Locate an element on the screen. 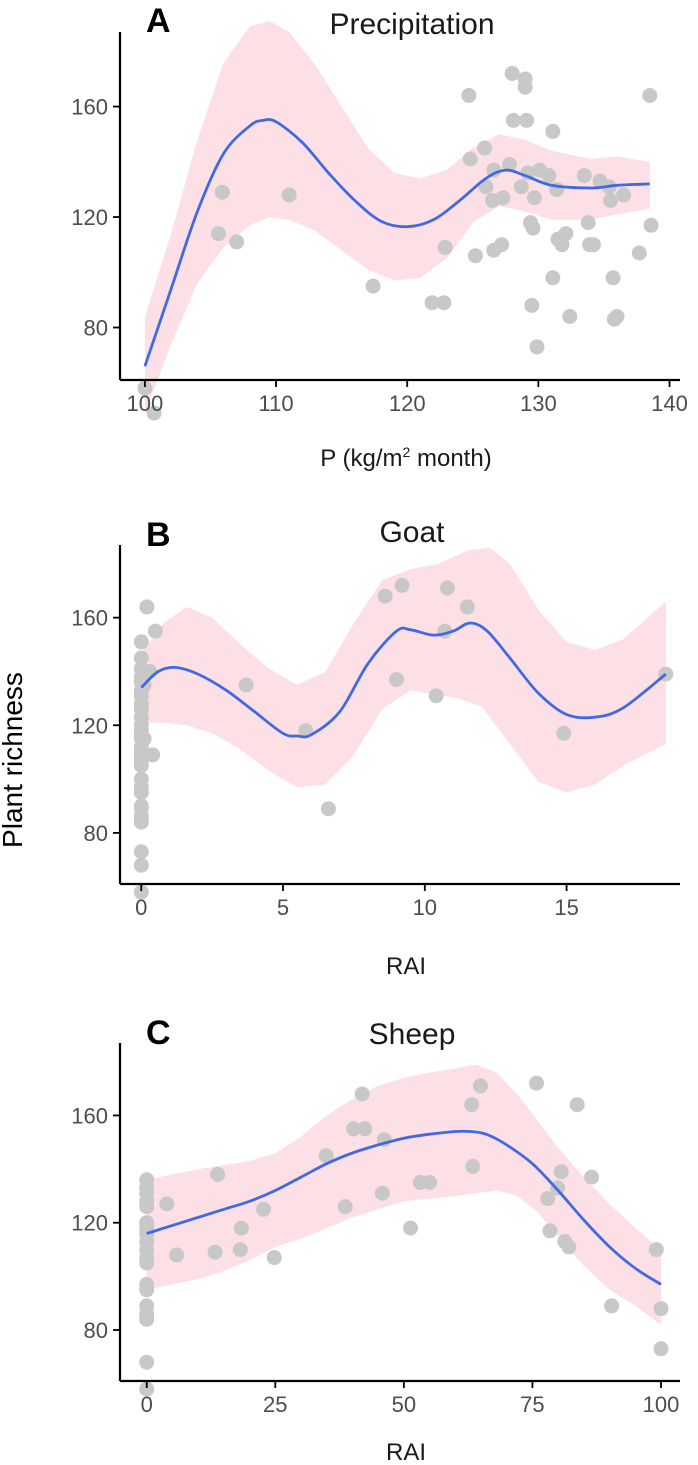  y-tick-label: 80 is located at coordinates (96, 1330).